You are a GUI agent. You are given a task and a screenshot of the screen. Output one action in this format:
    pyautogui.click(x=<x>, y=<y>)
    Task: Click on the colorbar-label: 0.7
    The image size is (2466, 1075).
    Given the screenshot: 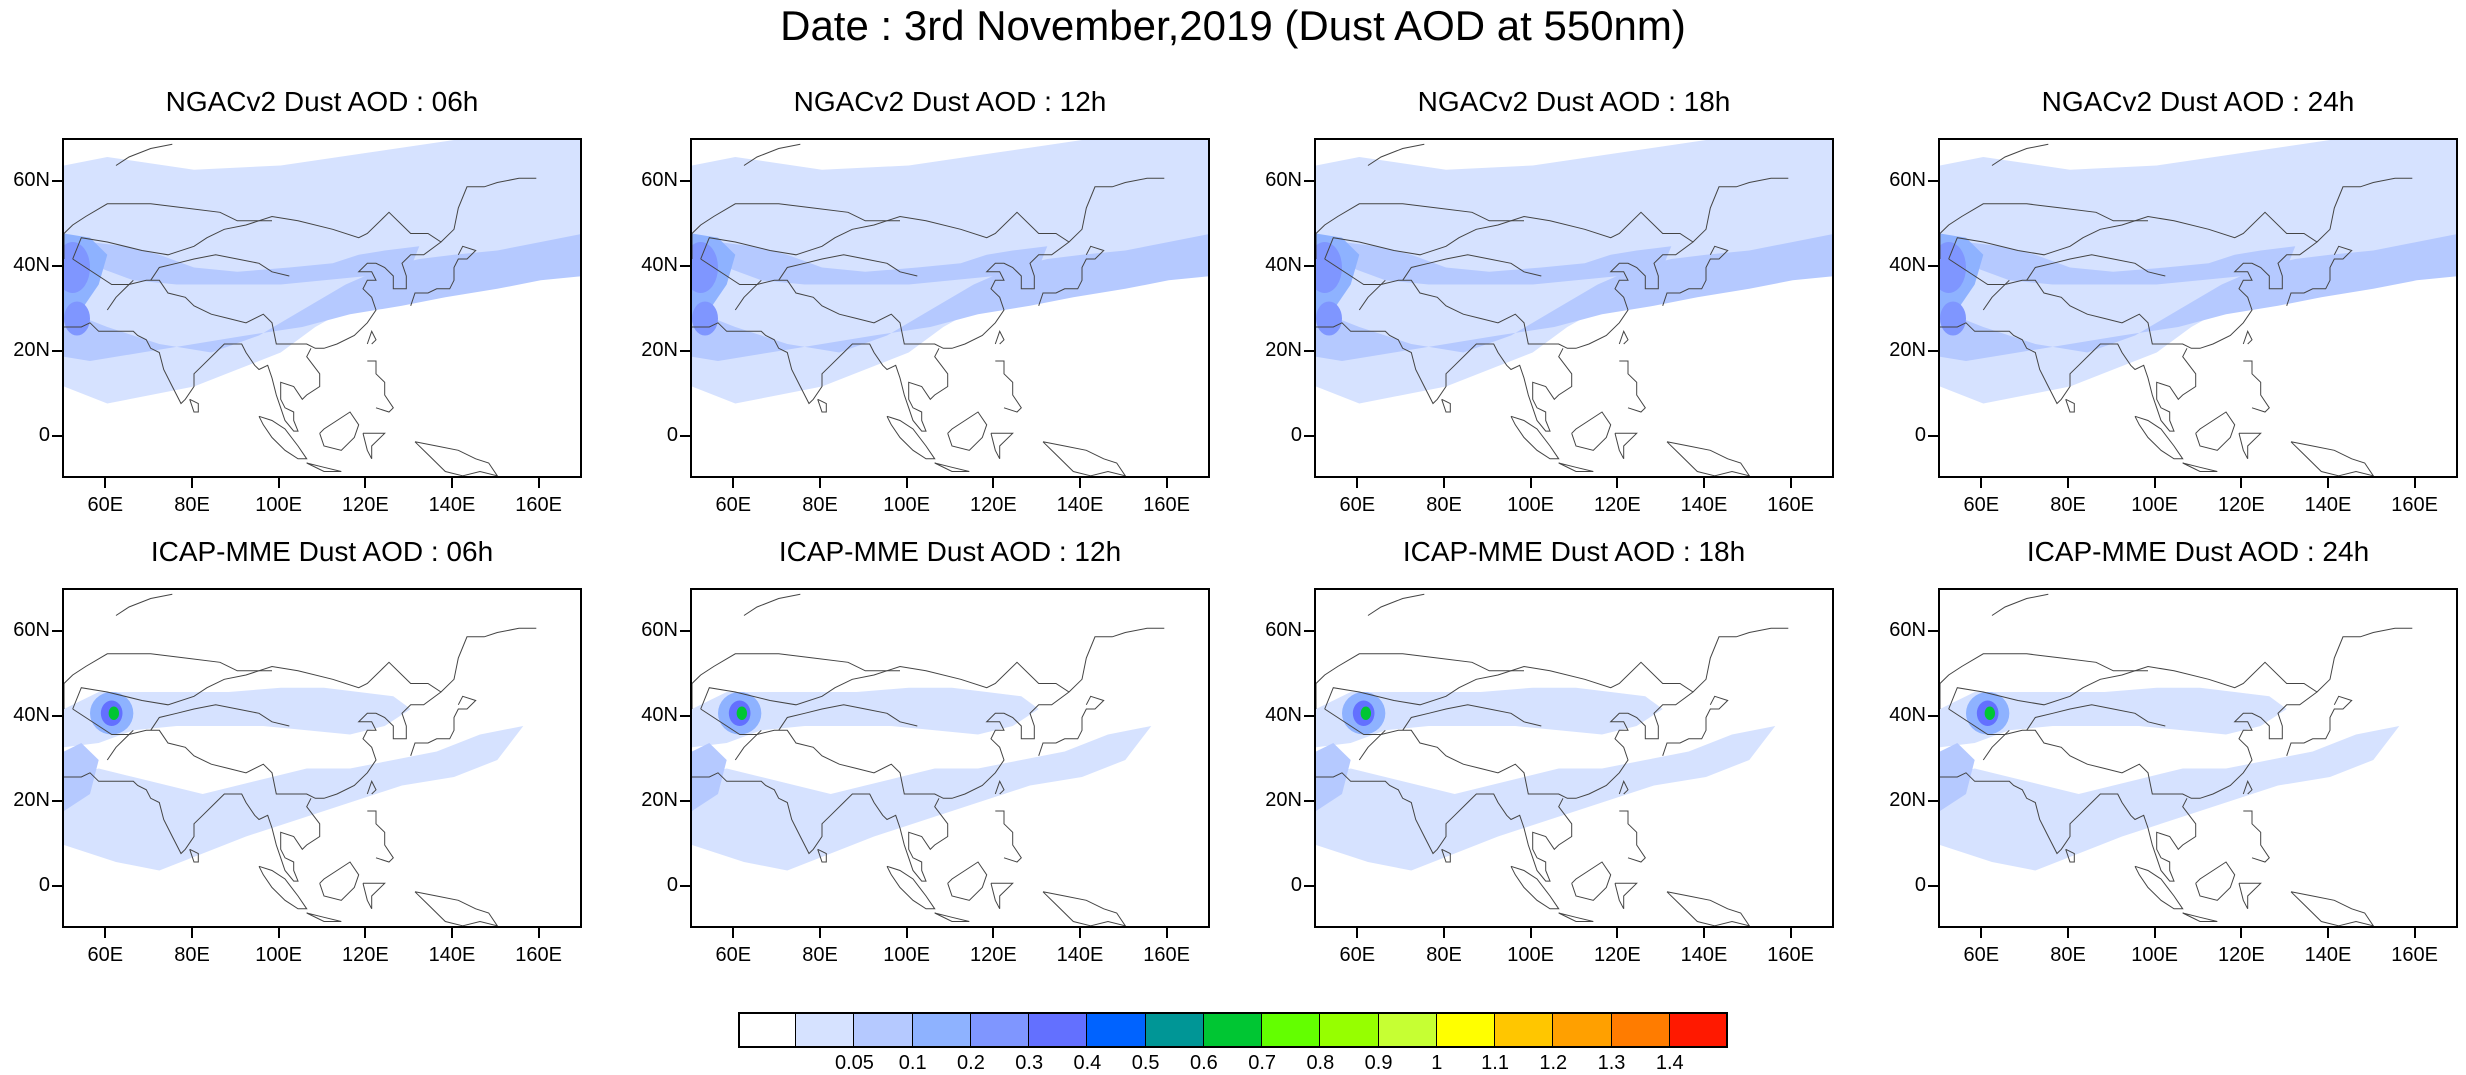 What is the action you would take?
    pyautogui.click(x=1262, y=1063)
    